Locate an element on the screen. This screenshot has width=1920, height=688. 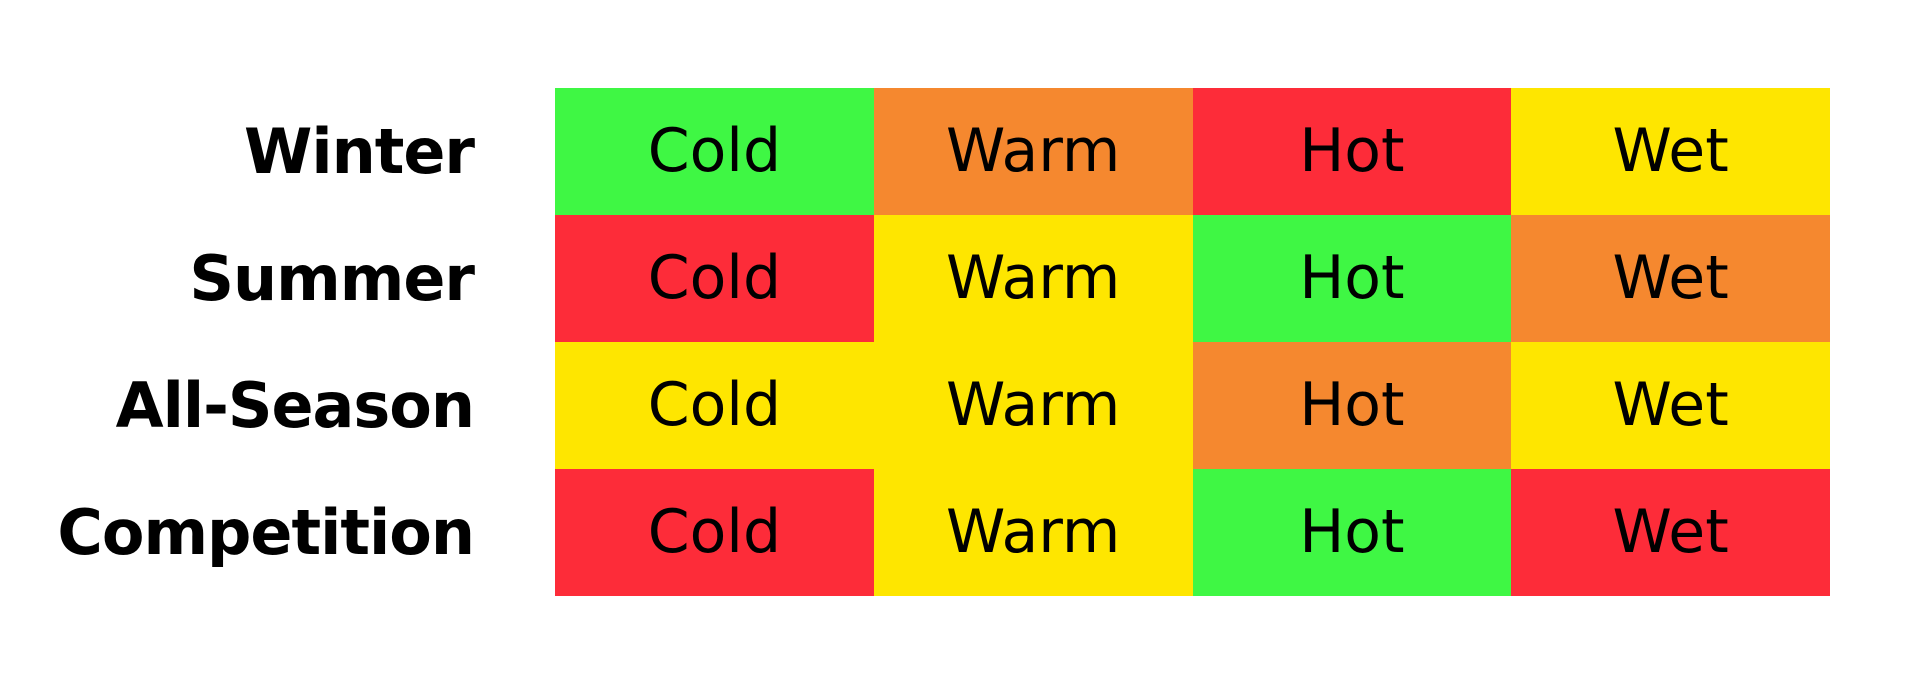
row-label: Winter is located at coordinates (359, 151).